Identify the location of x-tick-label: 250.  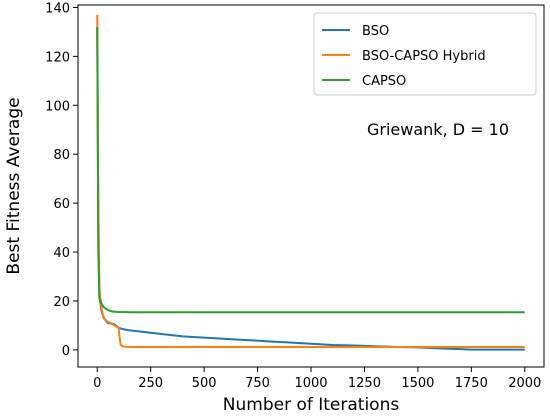
(150, 383).